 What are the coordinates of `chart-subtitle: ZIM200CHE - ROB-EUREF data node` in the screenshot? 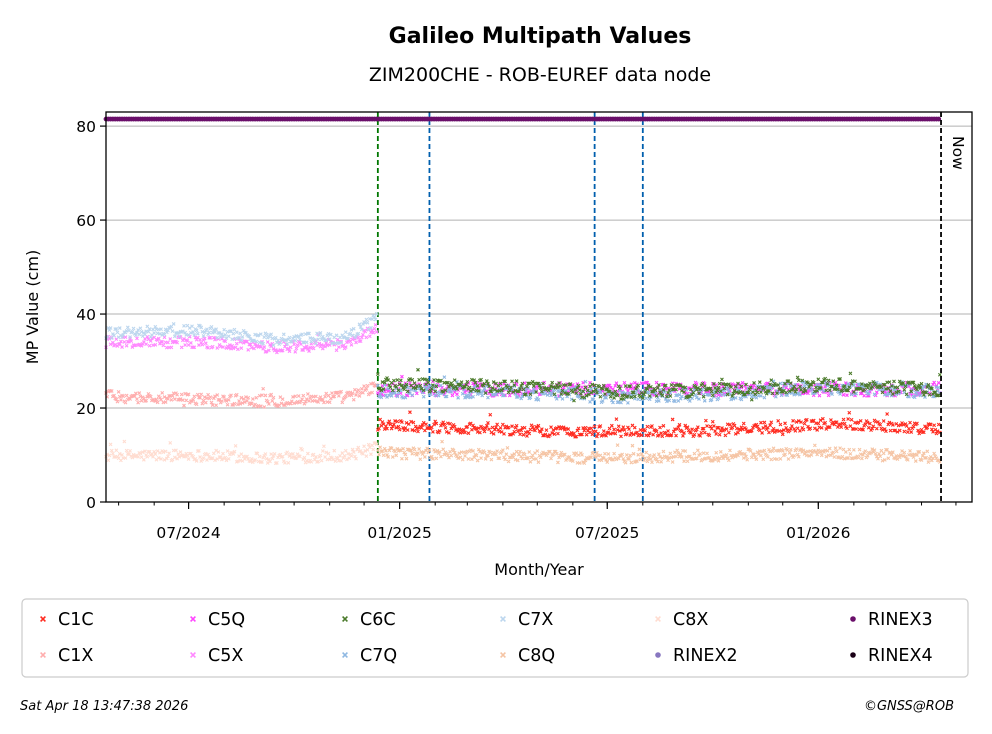 It's located at (540, 75).